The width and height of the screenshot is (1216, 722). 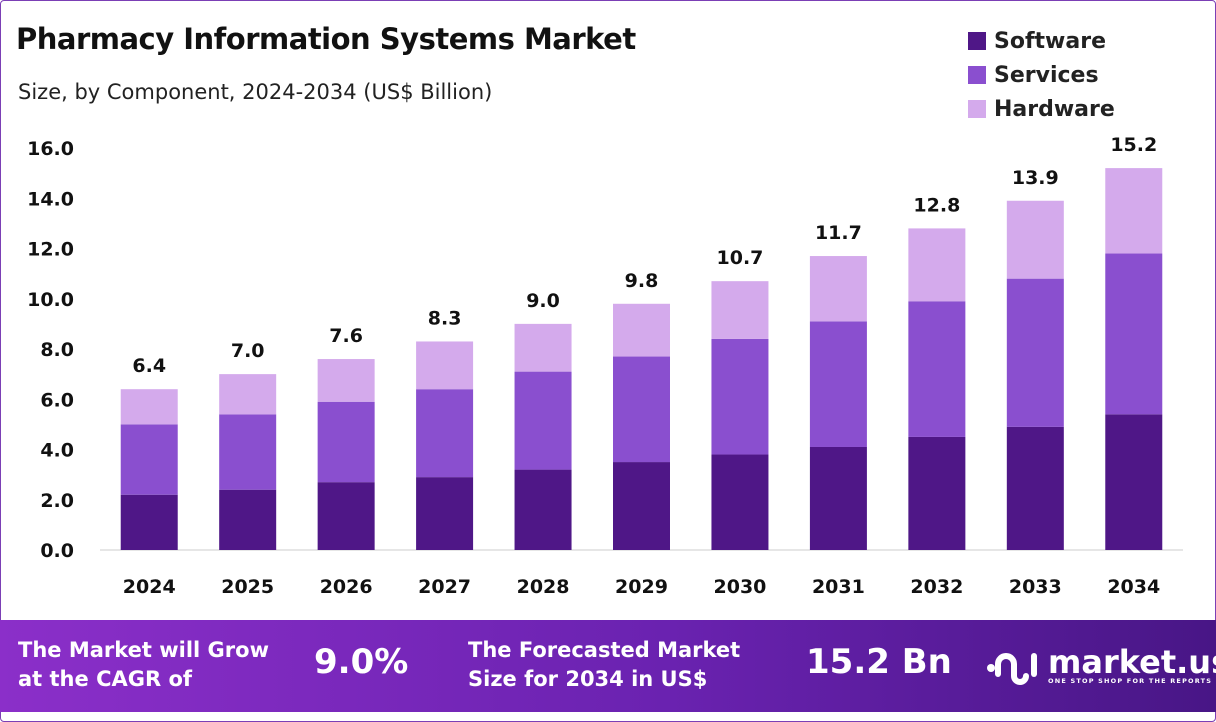 What do you see at coordinates (143, 665) in the screenshot?
I see `cagr-label: The Market will Grow at the CAGR of` at bounding box center [143, 665].